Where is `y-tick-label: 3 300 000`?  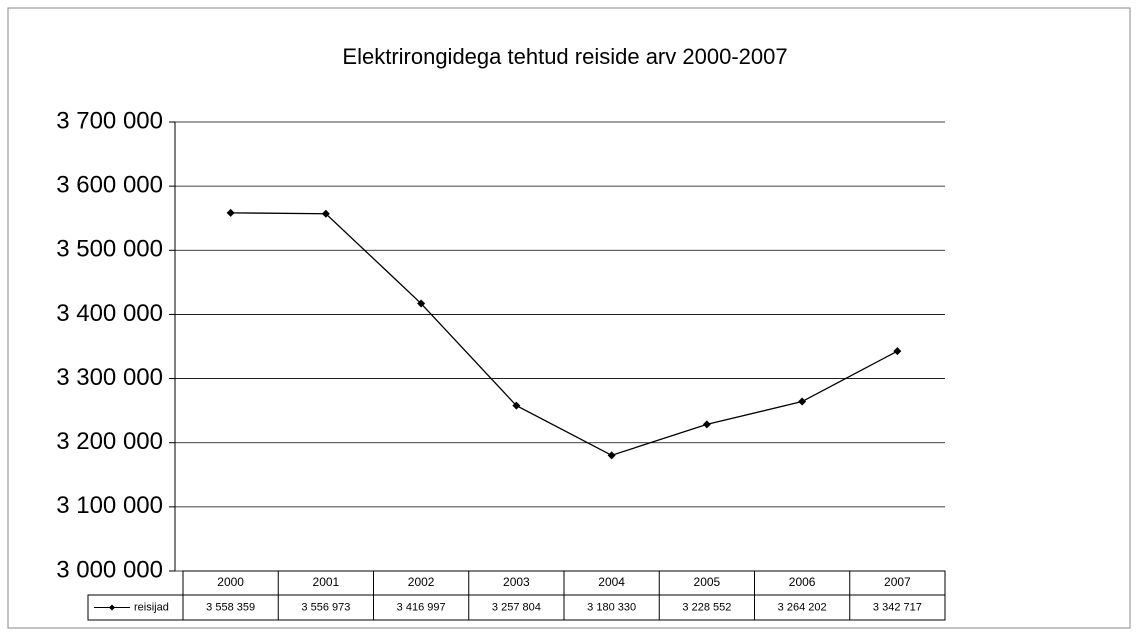 y-tick-label: 3 300 000 is located at coordinates (109, 377).